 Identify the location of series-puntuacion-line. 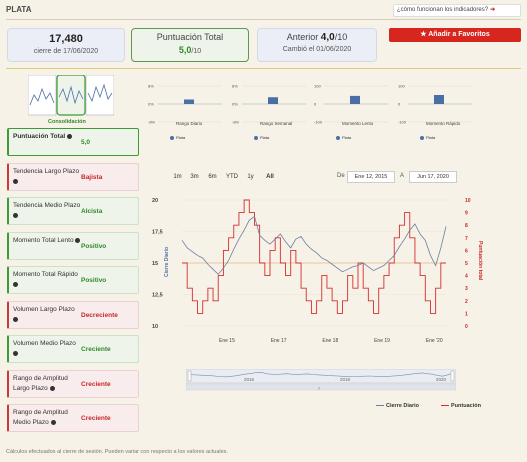
(314, 256).